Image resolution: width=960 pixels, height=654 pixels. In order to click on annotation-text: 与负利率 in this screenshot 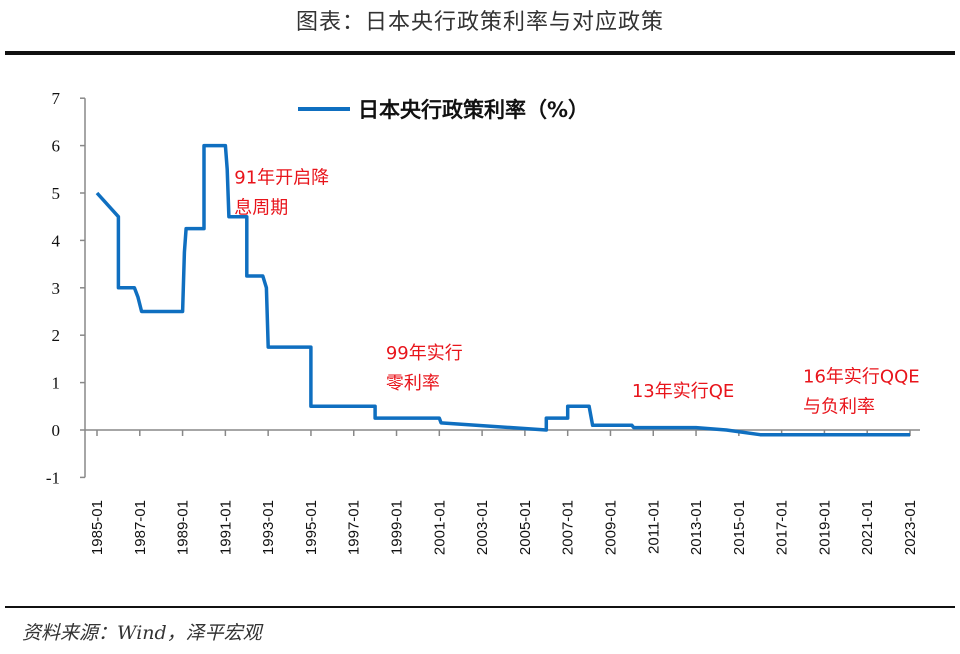, I will do `click(839, 407)`.